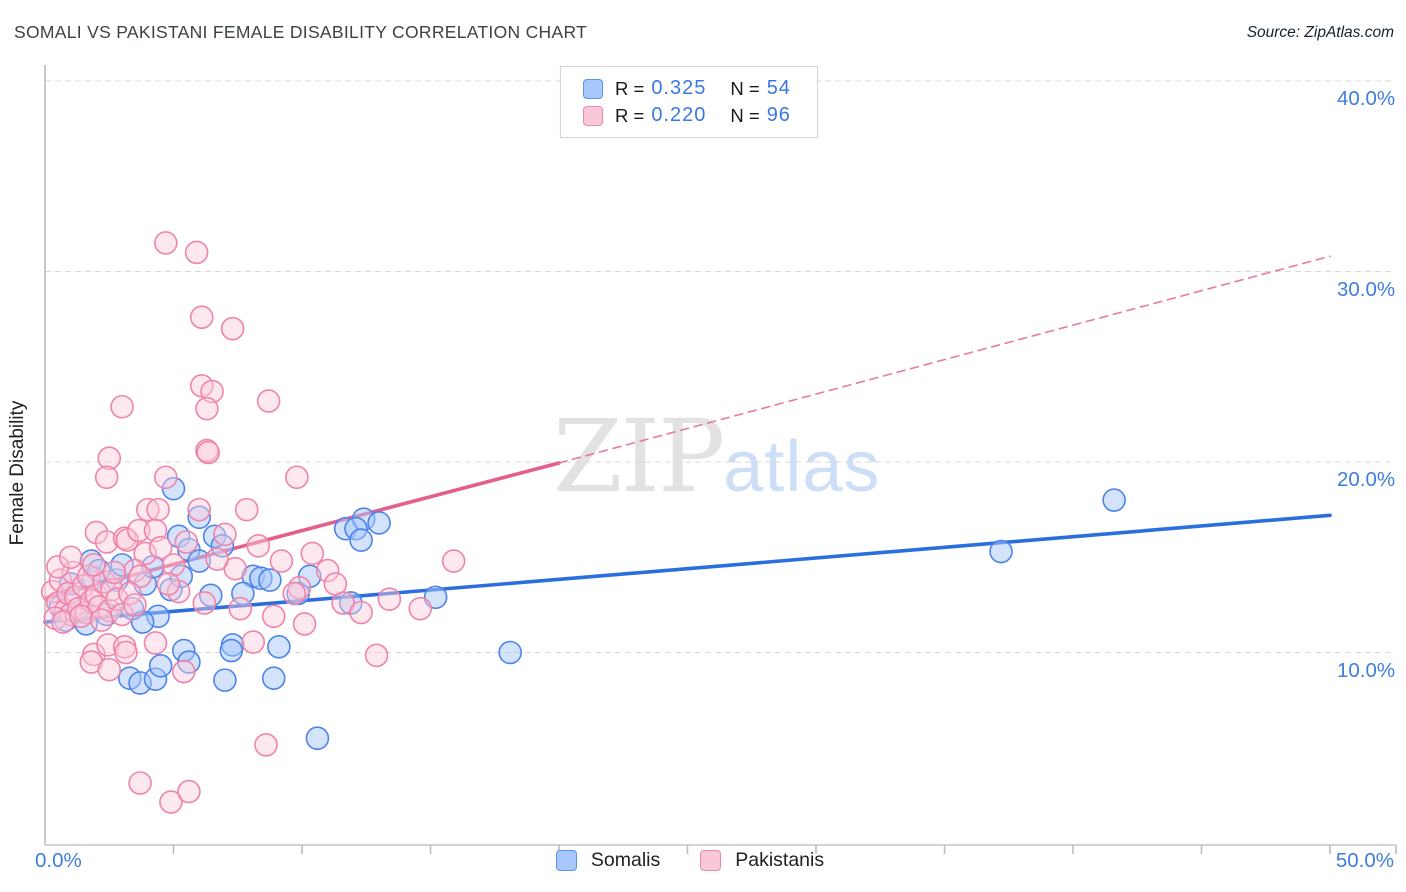 The image size is (1406, 892). I want to click on pakistani-legend-swatch-icon, so click(711, 860).